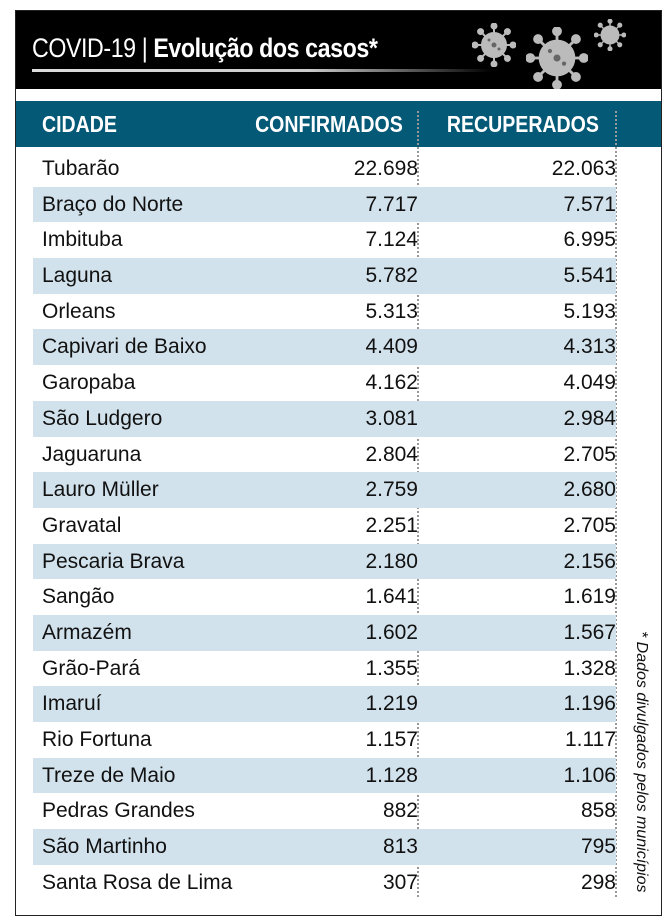  What do you see at coordinates (81, 168) in the screenshot?
I see `city-cell: Tubarão` at bounding box center [81, 168].